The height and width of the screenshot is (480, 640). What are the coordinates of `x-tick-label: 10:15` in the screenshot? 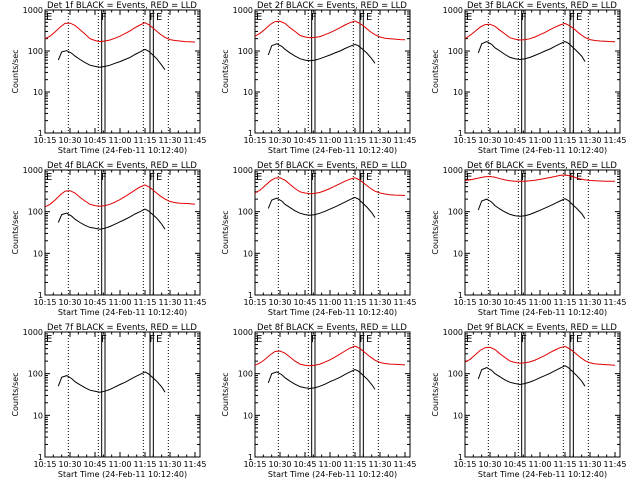 It's located at (254, 302).